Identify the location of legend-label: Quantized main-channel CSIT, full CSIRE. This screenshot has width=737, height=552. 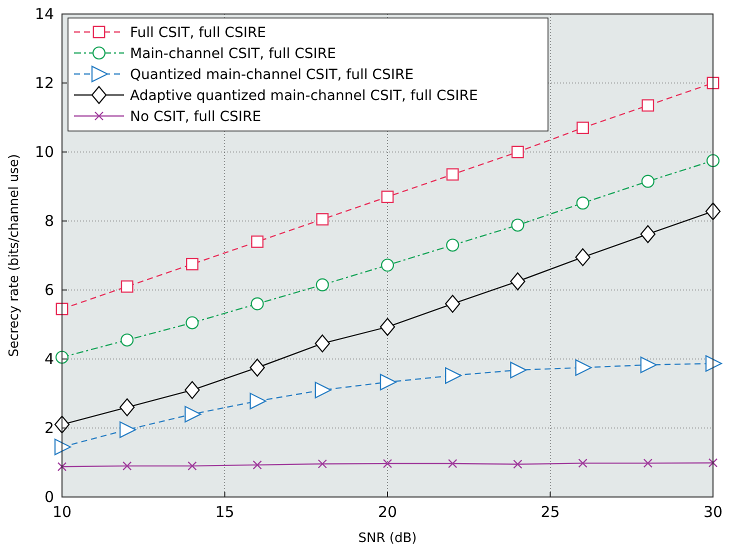
(272, 75).